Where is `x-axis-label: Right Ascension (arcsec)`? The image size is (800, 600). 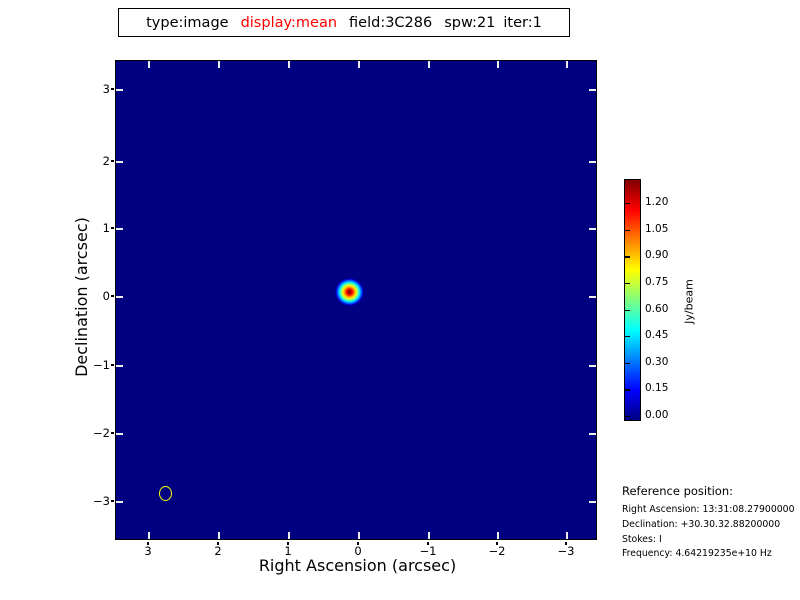 x-axis-label: Right Ascension (arcsec) is located at coordinates (357, 565).